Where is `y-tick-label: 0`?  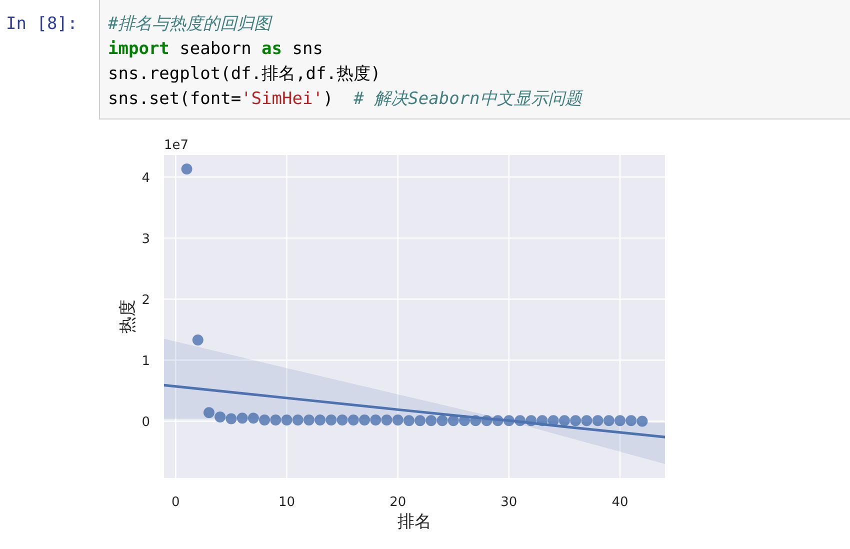 y-tick-label: 0 is located at coordinates (146, 422).